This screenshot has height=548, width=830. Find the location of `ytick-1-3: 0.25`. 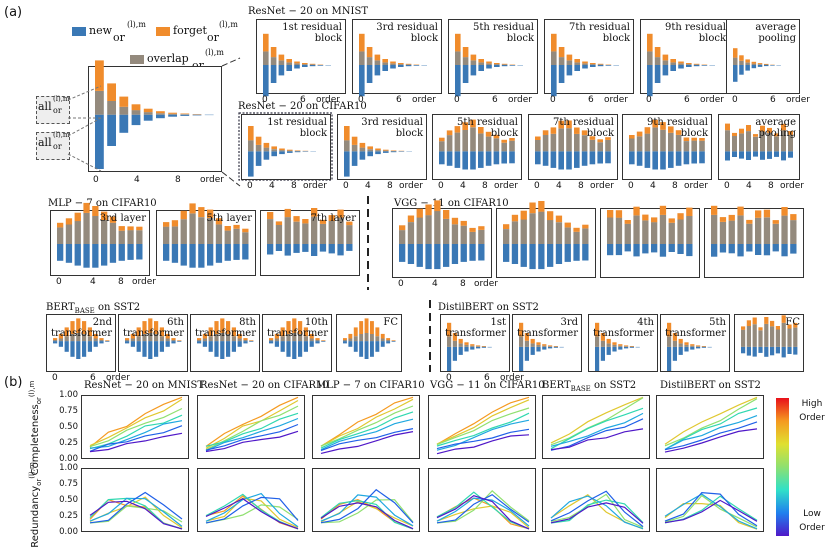

ytick-1-3: 0.25 is located at coordinates (68, 516).